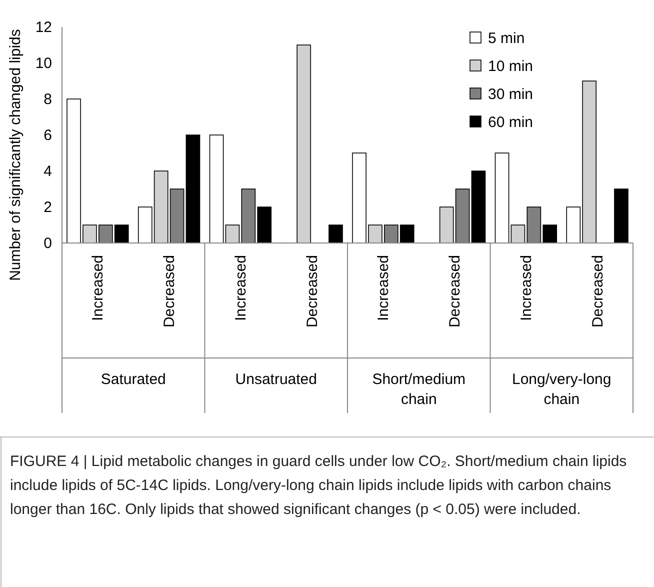 This screenshot has width=654, height=587. Describe the element at coordinates (318, 485) in the screenshot. I see `caption: FIGURE 4 | Lipid metabolic changes in guard cells under low CO₂. Short/medium chain lipids include lipids of 5C-14C lipids. Long/very-long chain lipids include lipids with carbon chains longer than 16C. Only lipids that showed significant changes (p < 0.05) were included.` at that location.